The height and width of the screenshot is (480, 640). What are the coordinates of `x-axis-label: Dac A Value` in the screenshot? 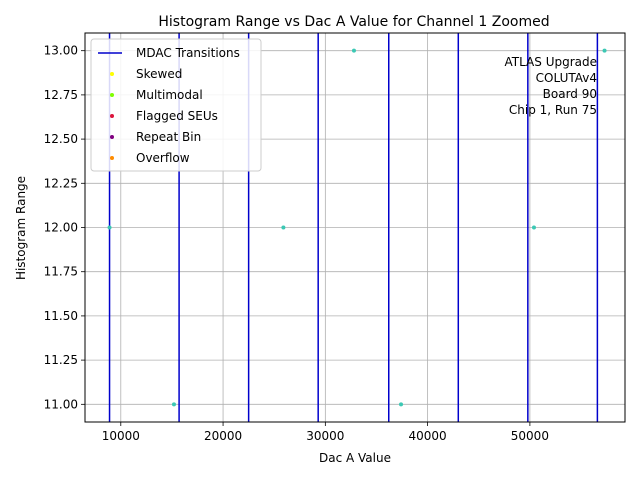 It's located at (355, 458).